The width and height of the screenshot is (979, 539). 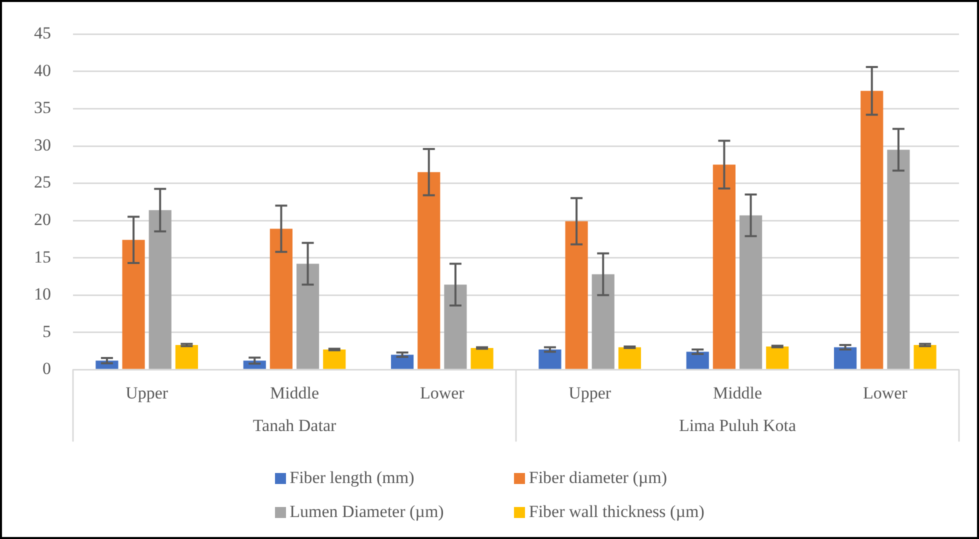 I want to click on legend-label: Fiber wall thickness (µm), so click(x=616, y=512).